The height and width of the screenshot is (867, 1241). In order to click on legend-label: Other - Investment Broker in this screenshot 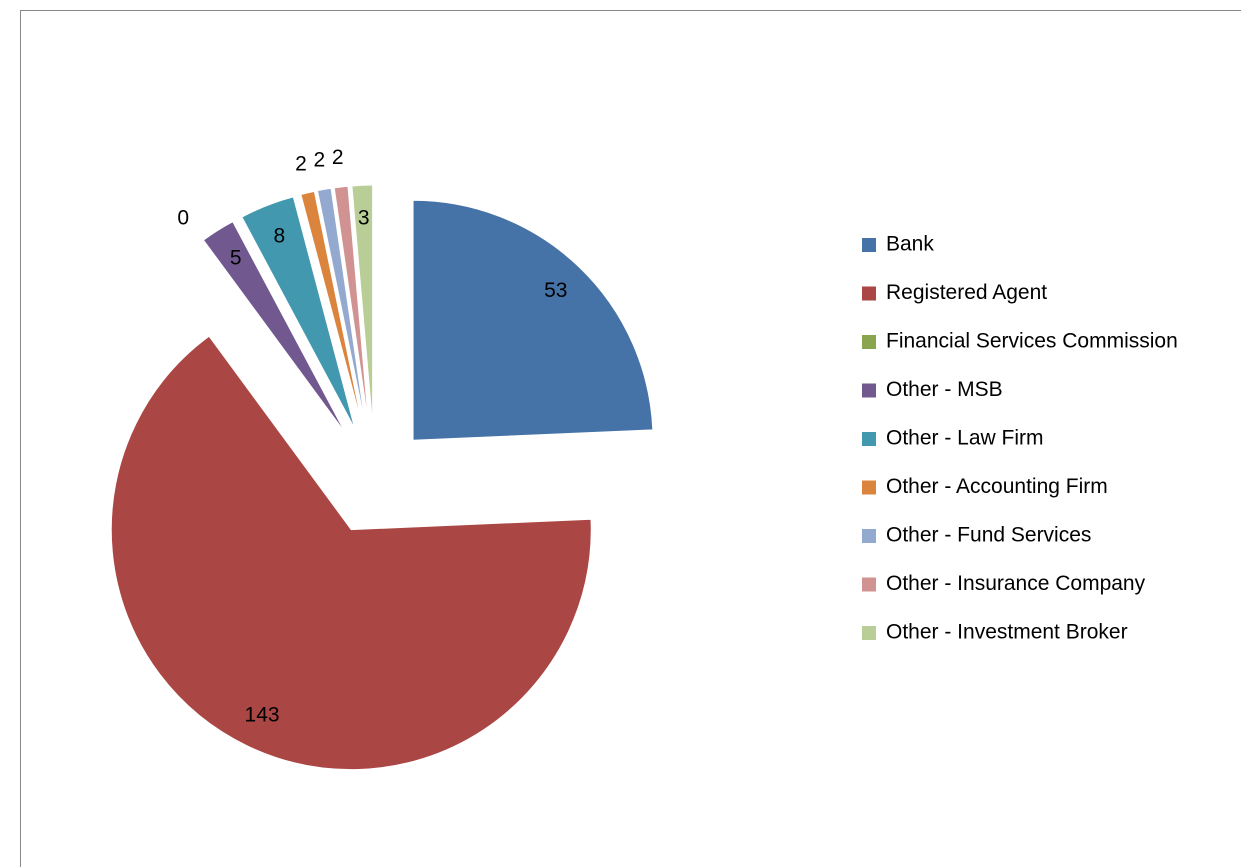, I will do `click(1007, 632)`.